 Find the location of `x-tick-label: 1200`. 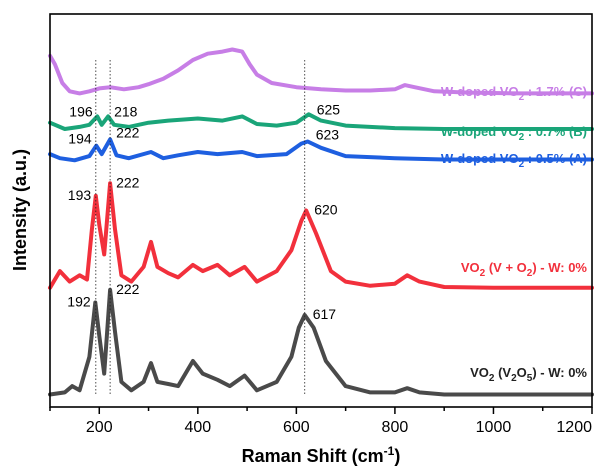

x-tick-label: 1200 is located at coordinates (574, 427).